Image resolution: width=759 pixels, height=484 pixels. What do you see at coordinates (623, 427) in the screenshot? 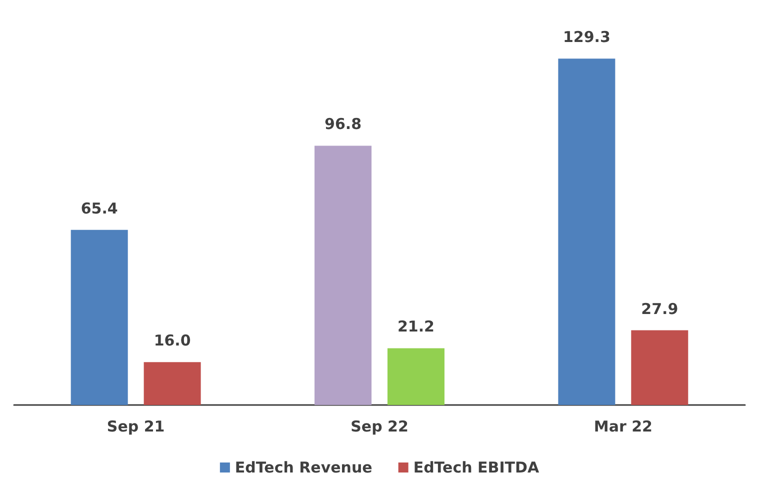
I see `x-tick-label: Mar 22` at bounding box center [623, 427].